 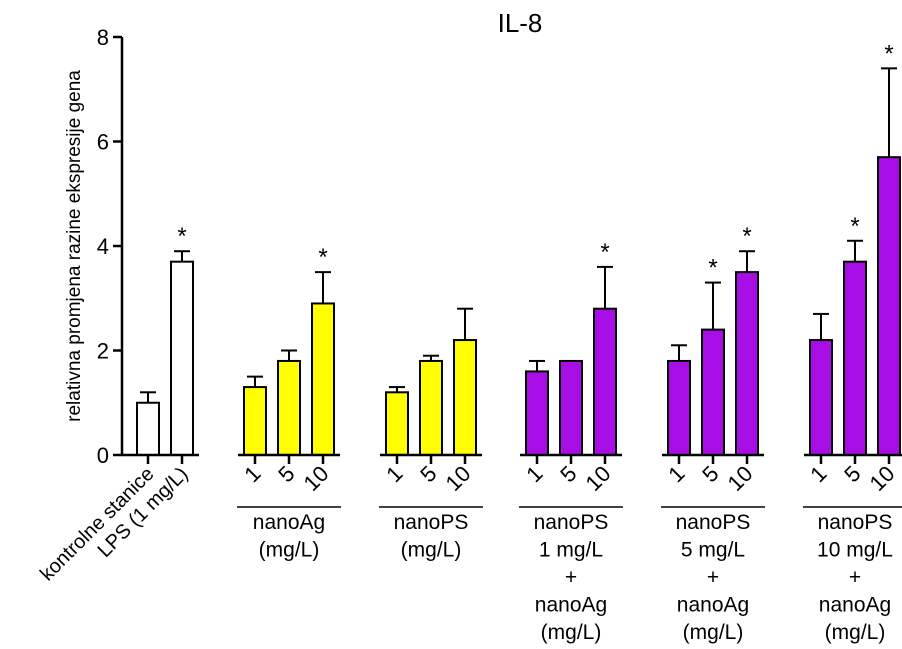 What do you see at coordinates (855, 550) in the screenshot?
I see `group-label-line: 10 mg/L` at bounding box center [855, 550].